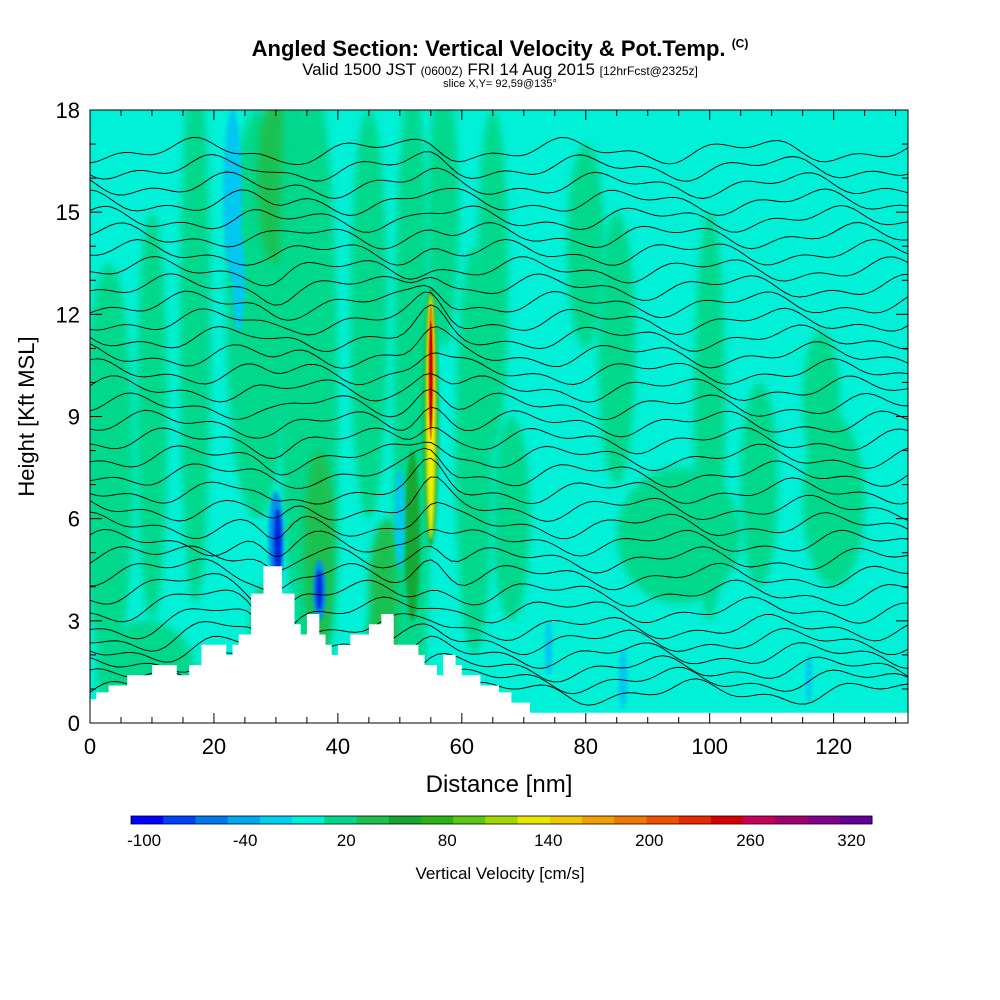 The height and width of the screenshot is (1000, 1000). What do you see at coordinates (500, 873) in the screenshot?
I see `colorbar-label: Vertical Velocity [cm/s]` at bounding box center [500, 873].